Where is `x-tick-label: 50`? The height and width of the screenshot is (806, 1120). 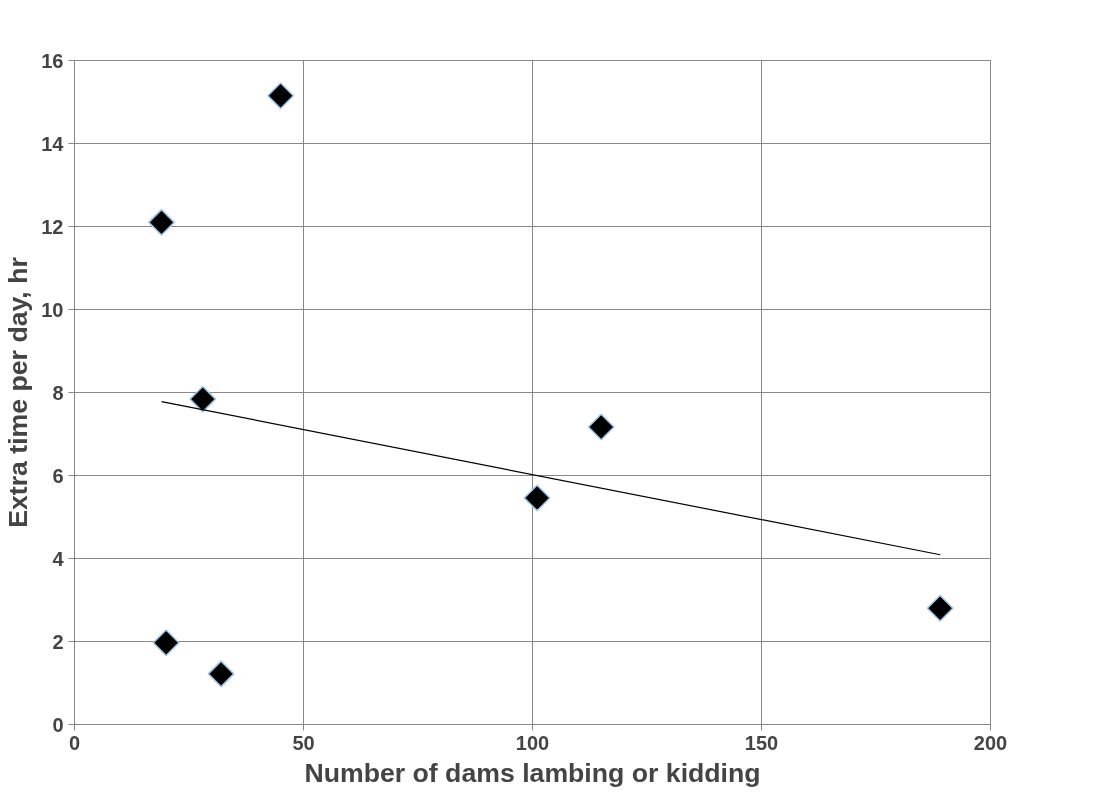 x-tick-label: 50 is located at coordinates (303, 742).